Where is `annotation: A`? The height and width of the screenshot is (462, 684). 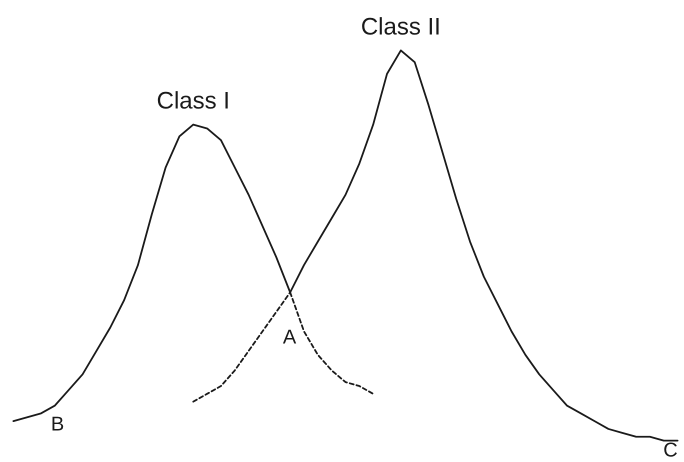 annotation: A is located at coordinates (289, 337).